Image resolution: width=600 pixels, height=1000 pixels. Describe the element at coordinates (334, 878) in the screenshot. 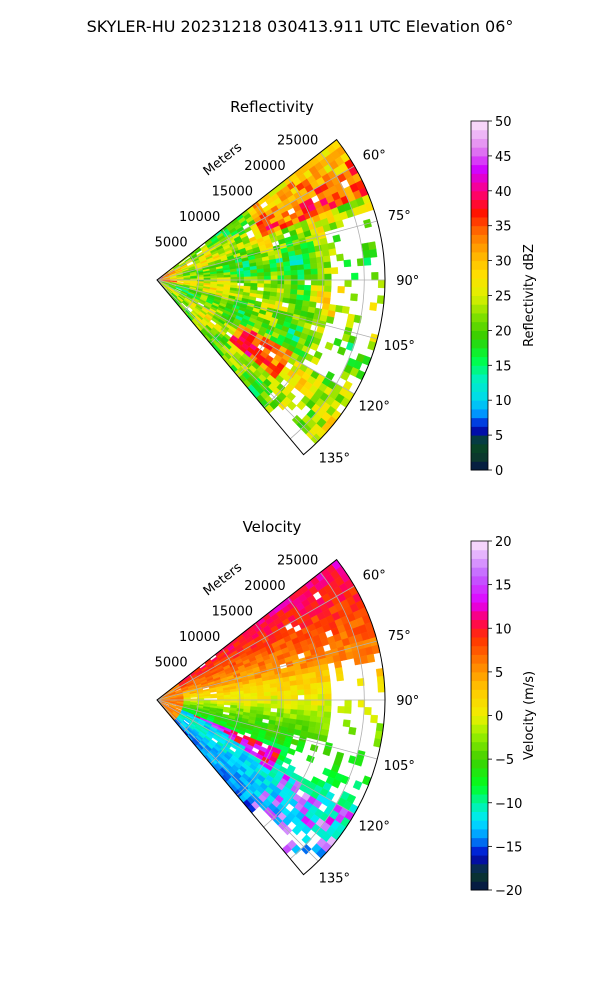

I see `azimuth-tick-label: 135°` at that location.